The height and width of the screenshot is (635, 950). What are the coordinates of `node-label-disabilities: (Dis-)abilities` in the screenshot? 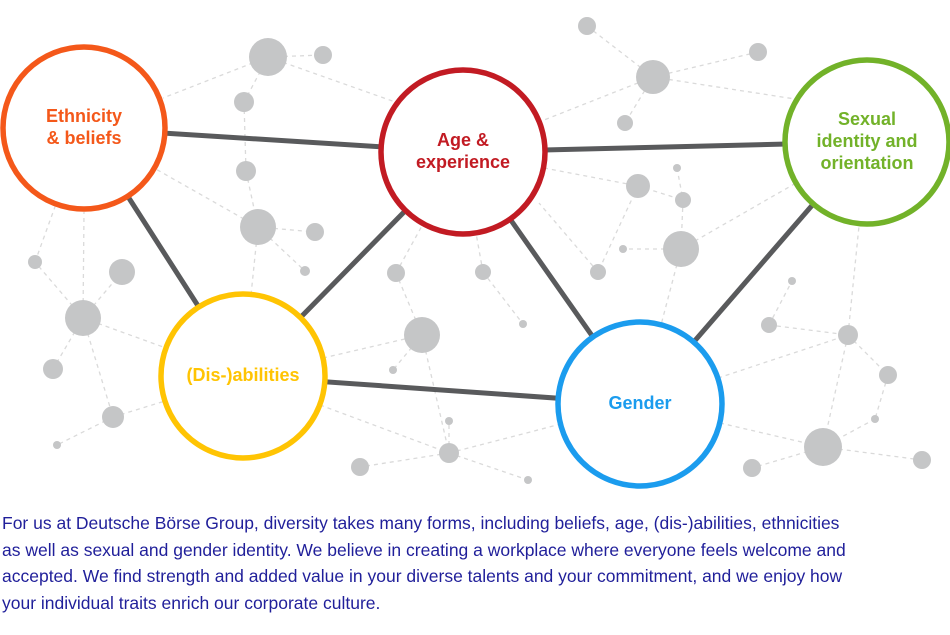 It's located at (242, 375).